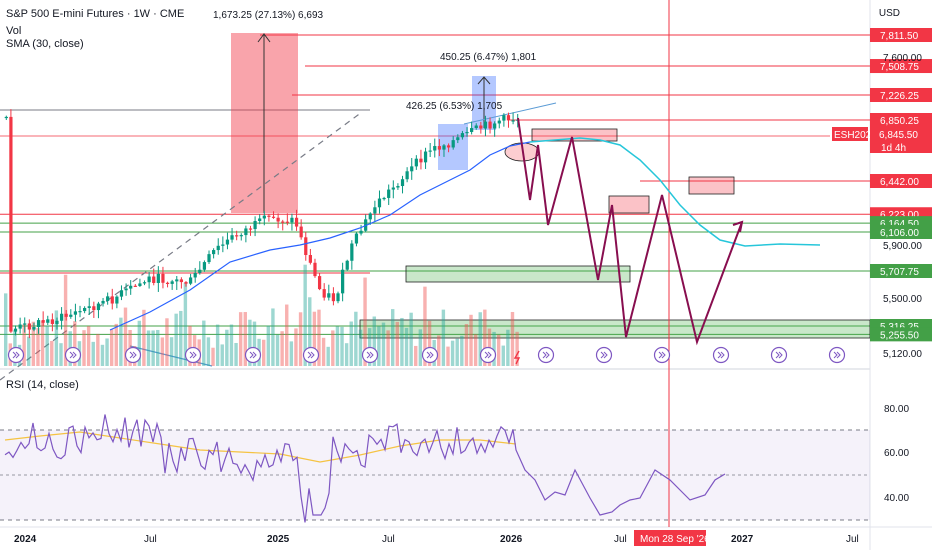 Image resolution: width=932 pixels, height=550 pixels. What do you see at coordinates (889, 13) in the screenshot?
I see `currency-label: USD` at bounding box center [889, 13].